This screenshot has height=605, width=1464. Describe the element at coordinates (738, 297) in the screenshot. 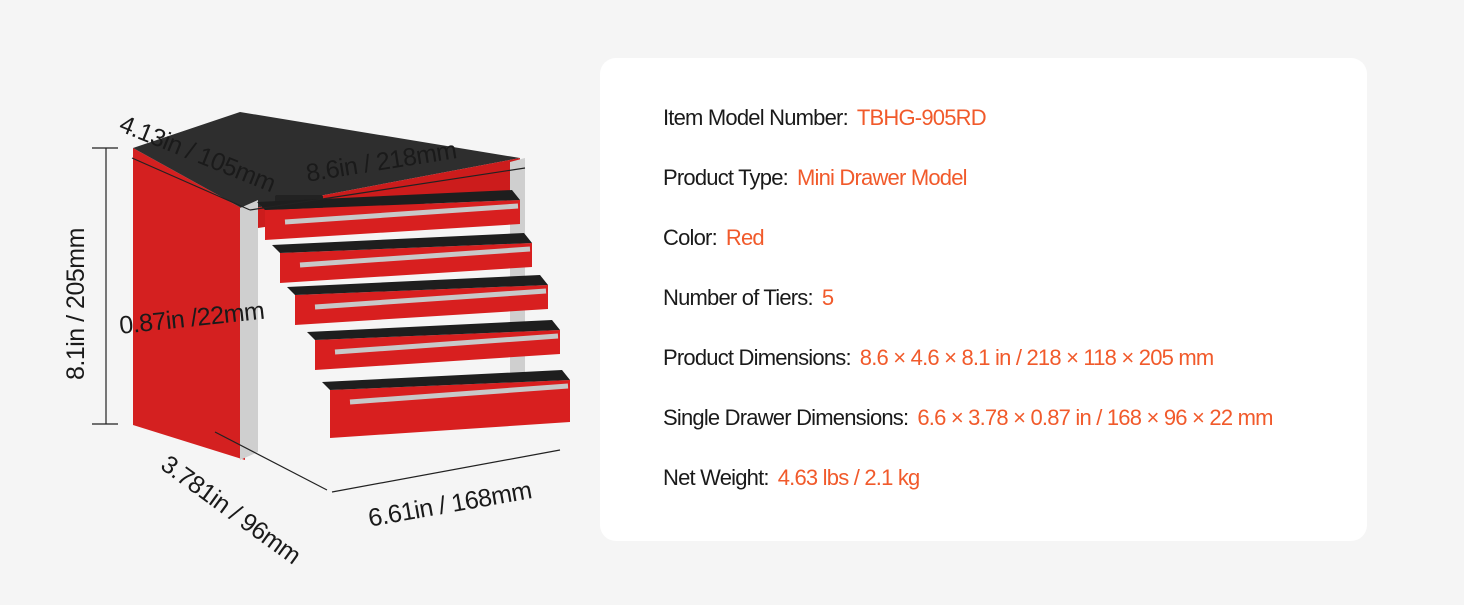

I see `spec-label: Number of Tiers:` at that location.